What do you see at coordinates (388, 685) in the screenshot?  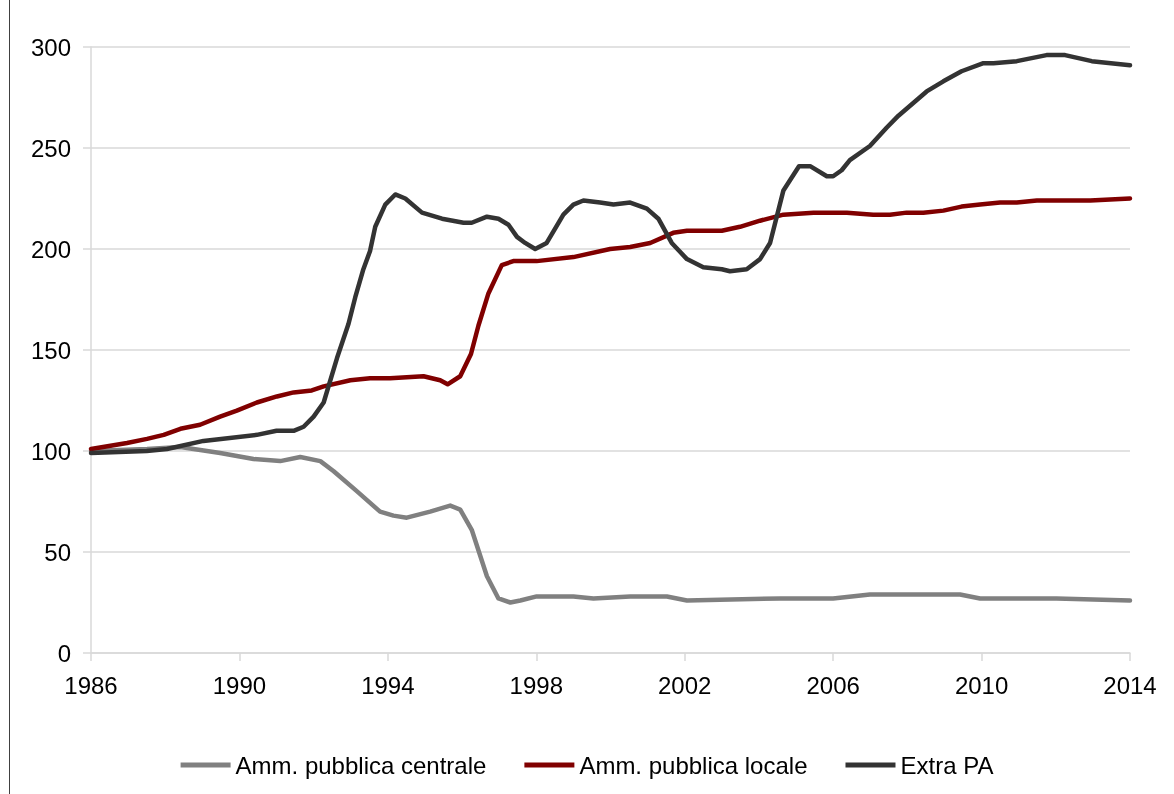 I see `x-tick-label: 1994` at bounding box center [388, 685].